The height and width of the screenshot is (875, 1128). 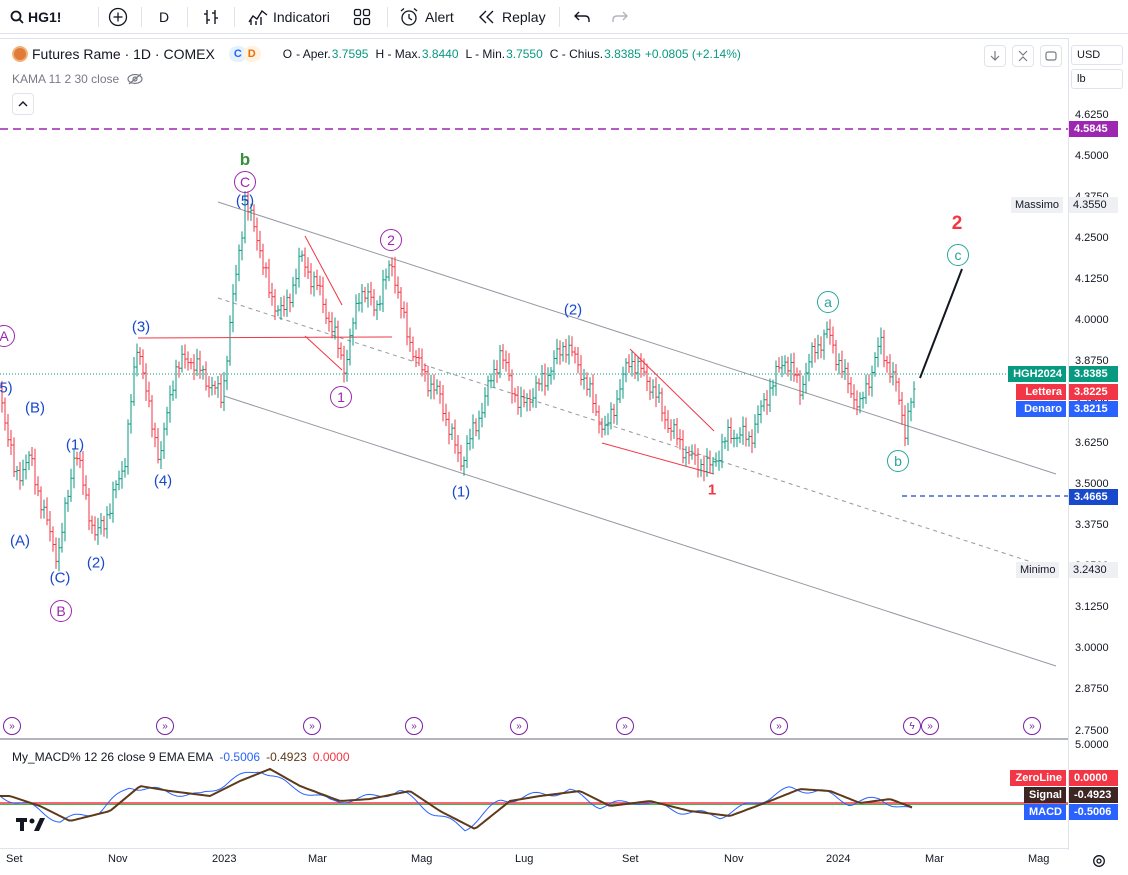 What do you see at coordinates (23, 104) in the screenshot?
I see `collapse-legend-button` at bounding box center [23, 104].